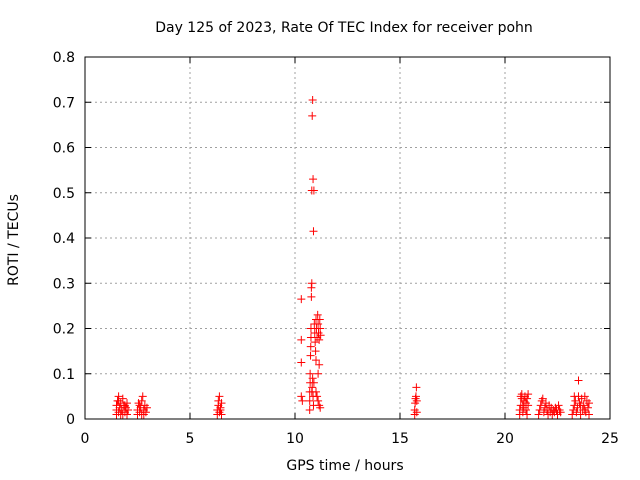 The image size is (640, 480). Describe the element at coordinates (344, 466) in the screenshot. I see `x-axis-label: GPS time / hours` at that location.